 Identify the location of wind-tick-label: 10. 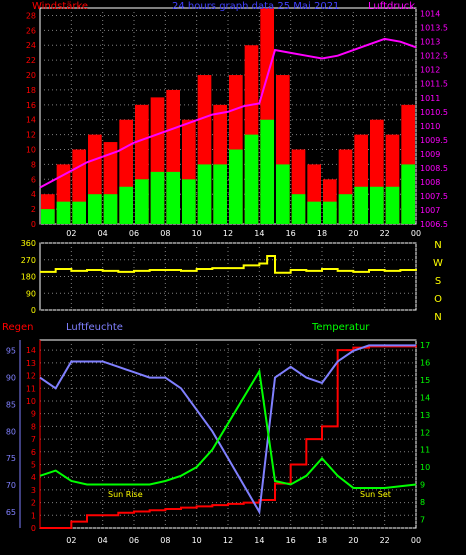
(31, 150).